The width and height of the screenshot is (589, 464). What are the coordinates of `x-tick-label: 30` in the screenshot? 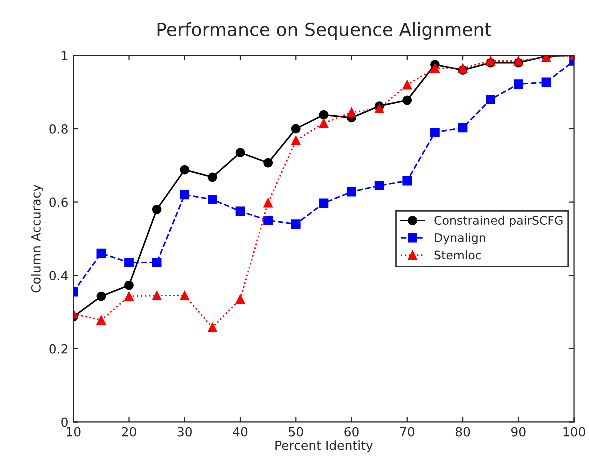 It's located at (185, 432).